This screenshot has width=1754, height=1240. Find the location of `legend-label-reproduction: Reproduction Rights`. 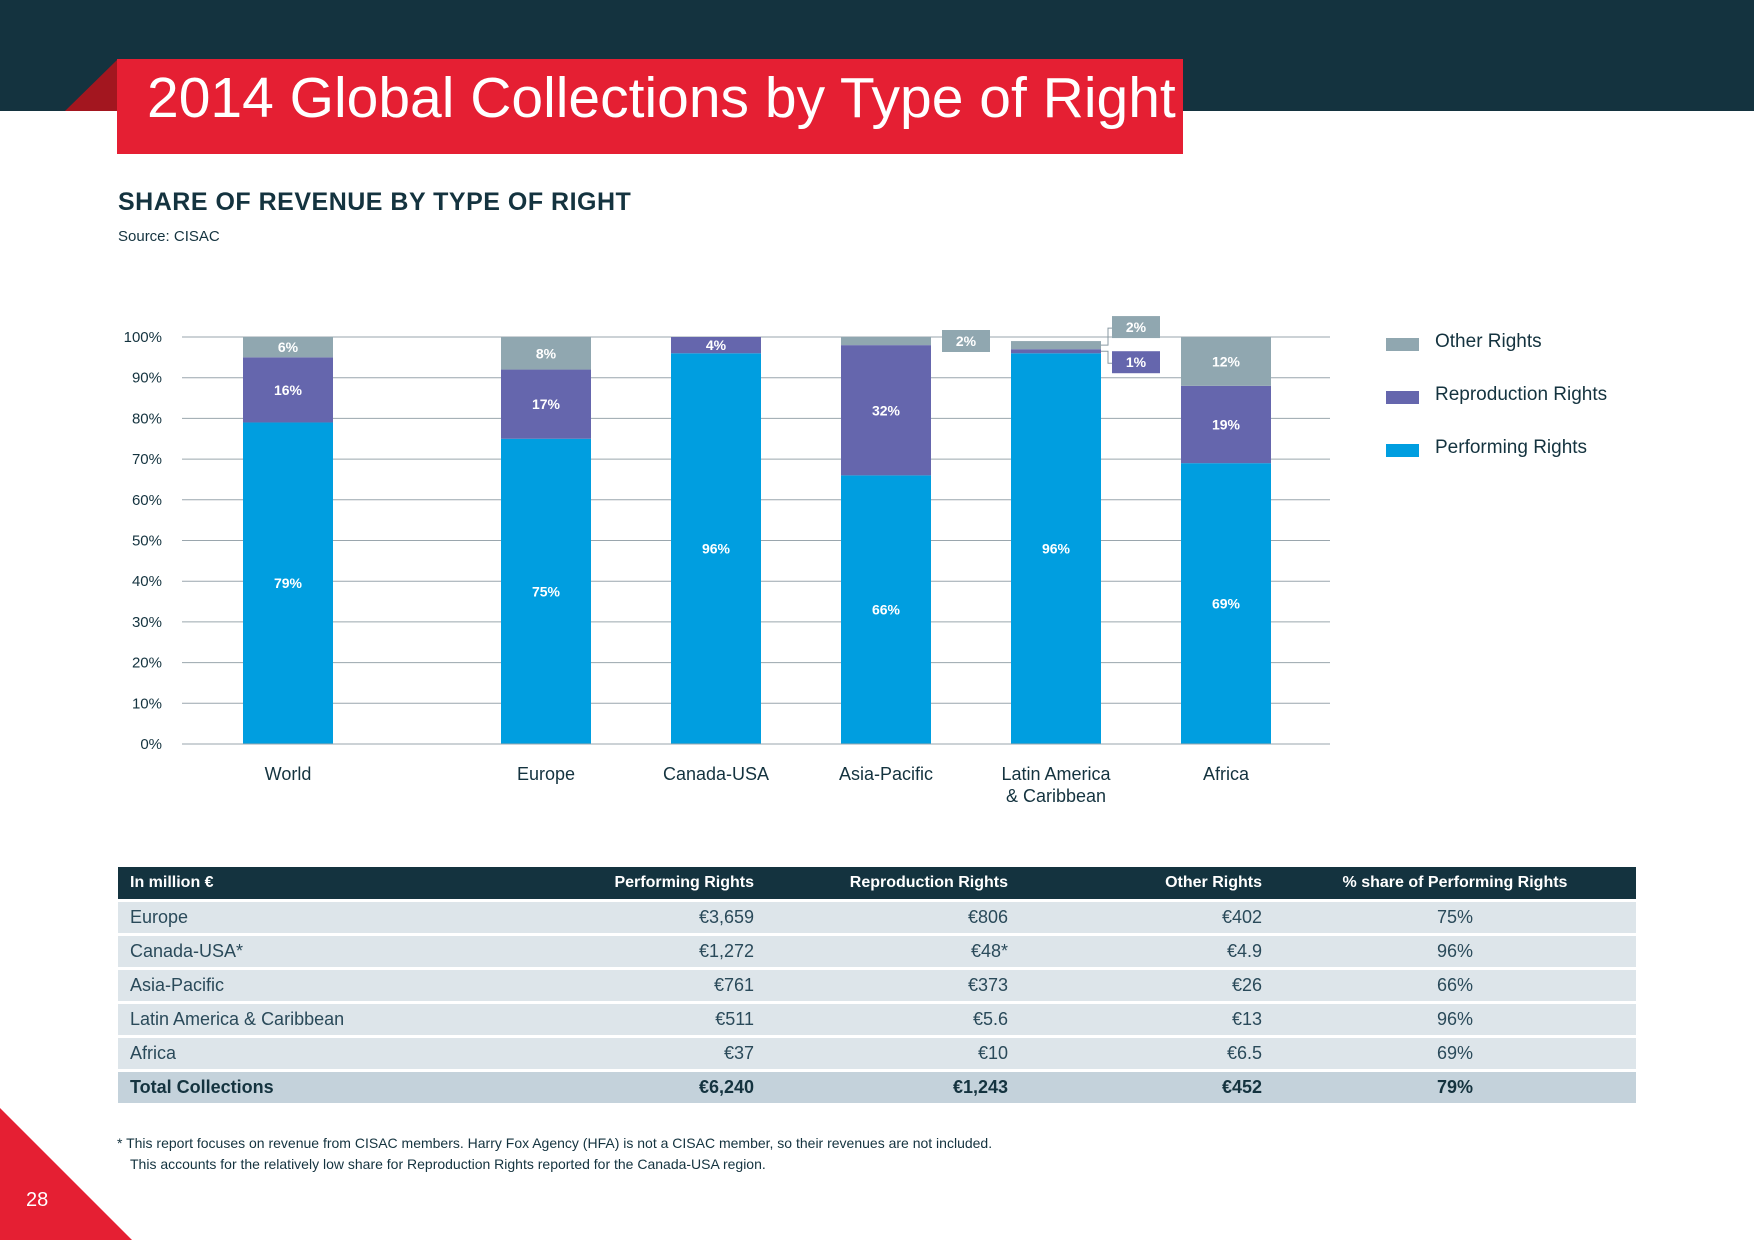

legend-label-reproduction: Reproduction Rights is located at coordinates (1521, 394).